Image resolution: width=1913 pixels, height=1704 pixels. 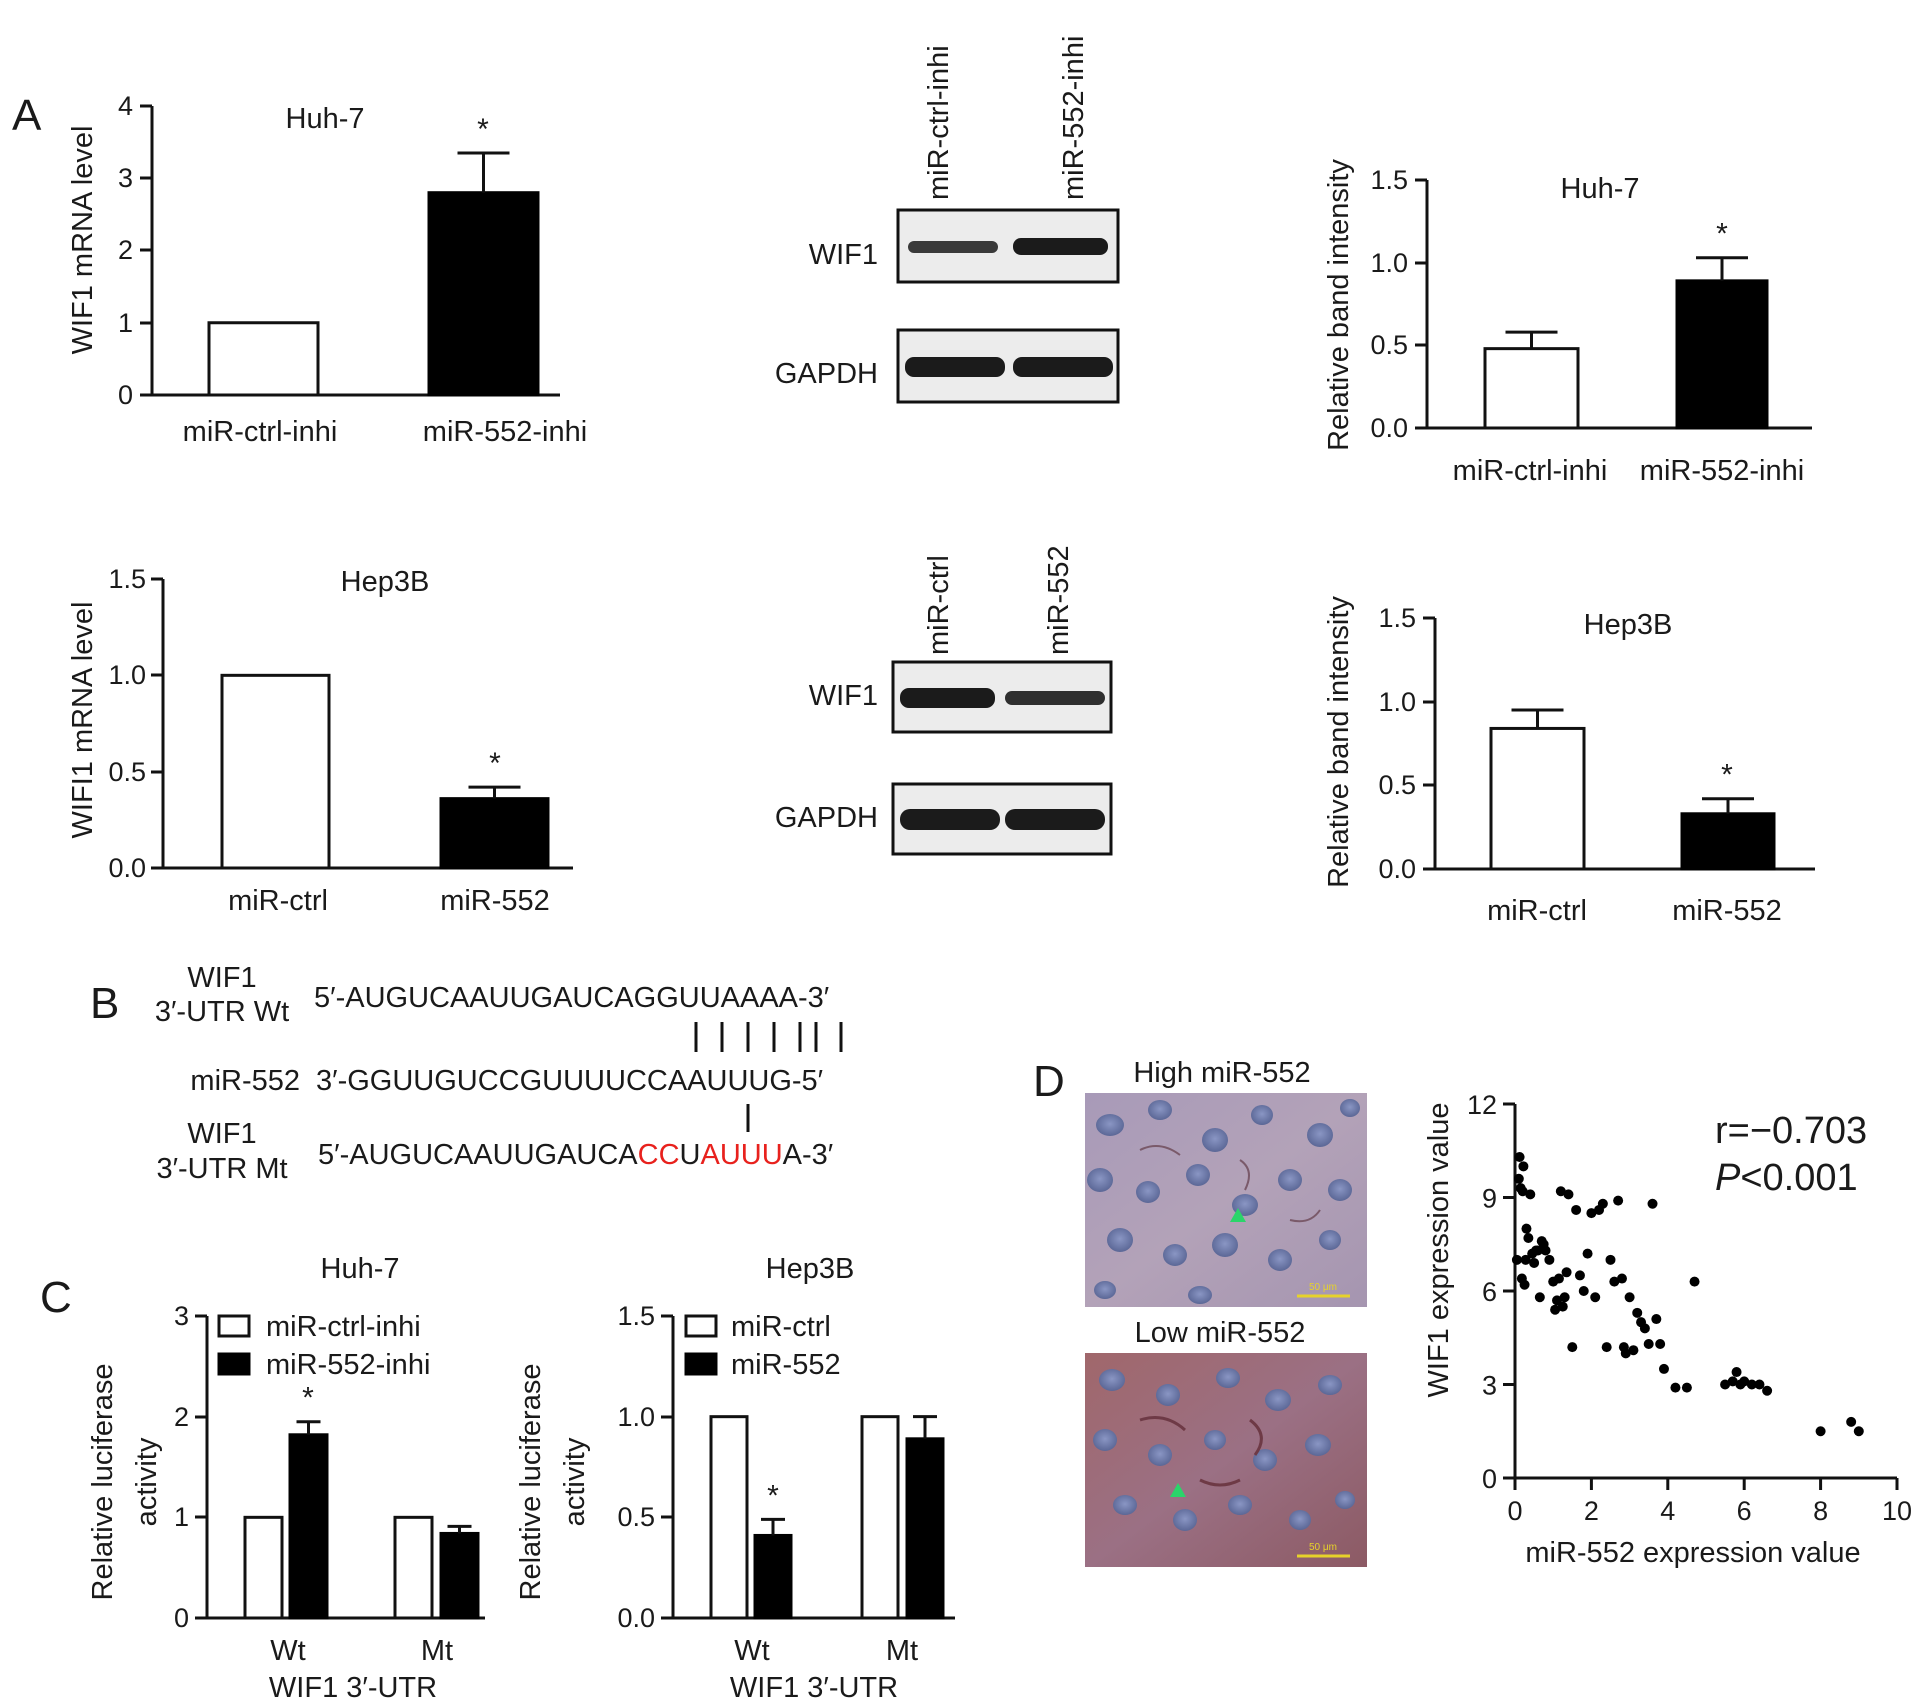 What do you see at coordinates (939, 122) in the screenshot?
I see `lane-label: miR-ctrl-inhi` at bounding box center [939, 122].